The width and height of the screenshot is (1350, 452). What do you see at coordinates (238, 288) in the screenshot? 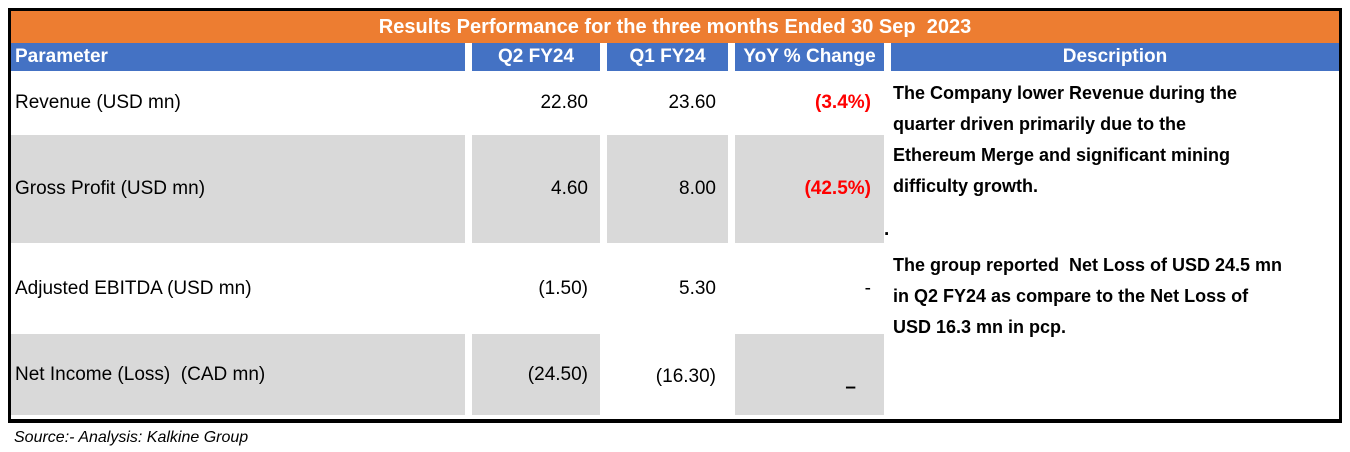
I see `parameter-cell: Adjusted EBITDA (USD mn)` at bounding box center [238, 288].